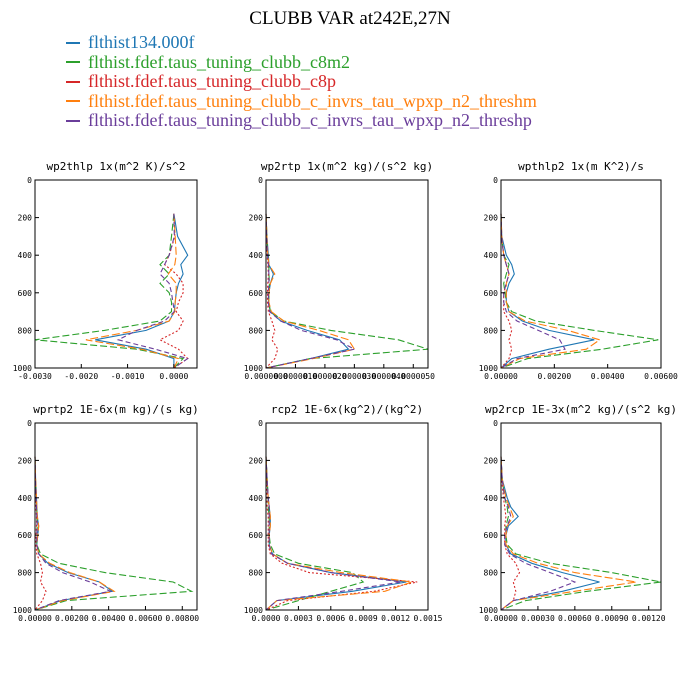 The height and width of the screenshot is (700, 700). What do you see at coordinates (612, 618) in the screenshot?
I see `x-tick-label: 0.00090` at bounding box center [612, 618].